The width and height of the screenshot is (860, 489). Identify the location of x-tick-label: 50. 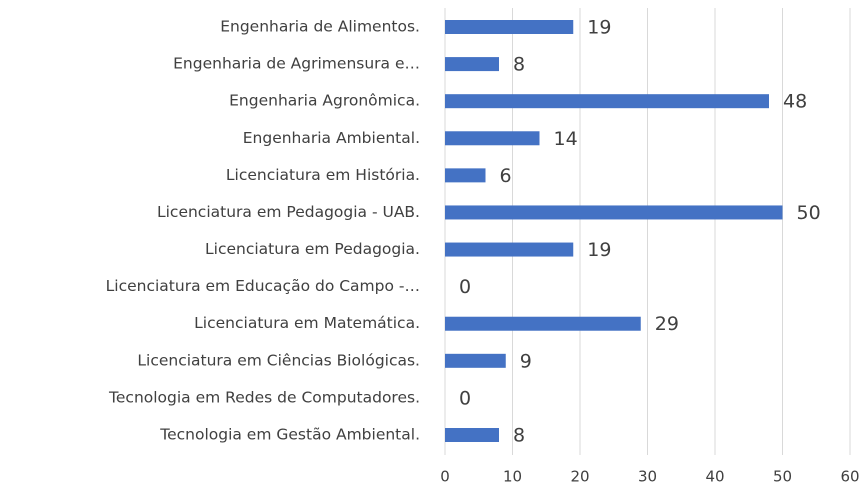
(782, 477).